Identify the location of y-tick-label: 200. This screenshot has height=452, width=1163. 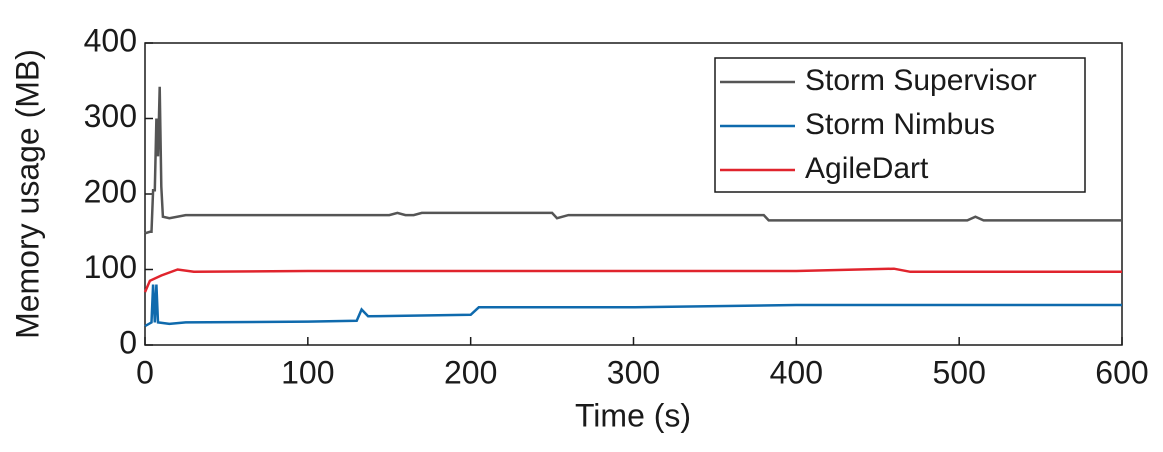
(110, 191).